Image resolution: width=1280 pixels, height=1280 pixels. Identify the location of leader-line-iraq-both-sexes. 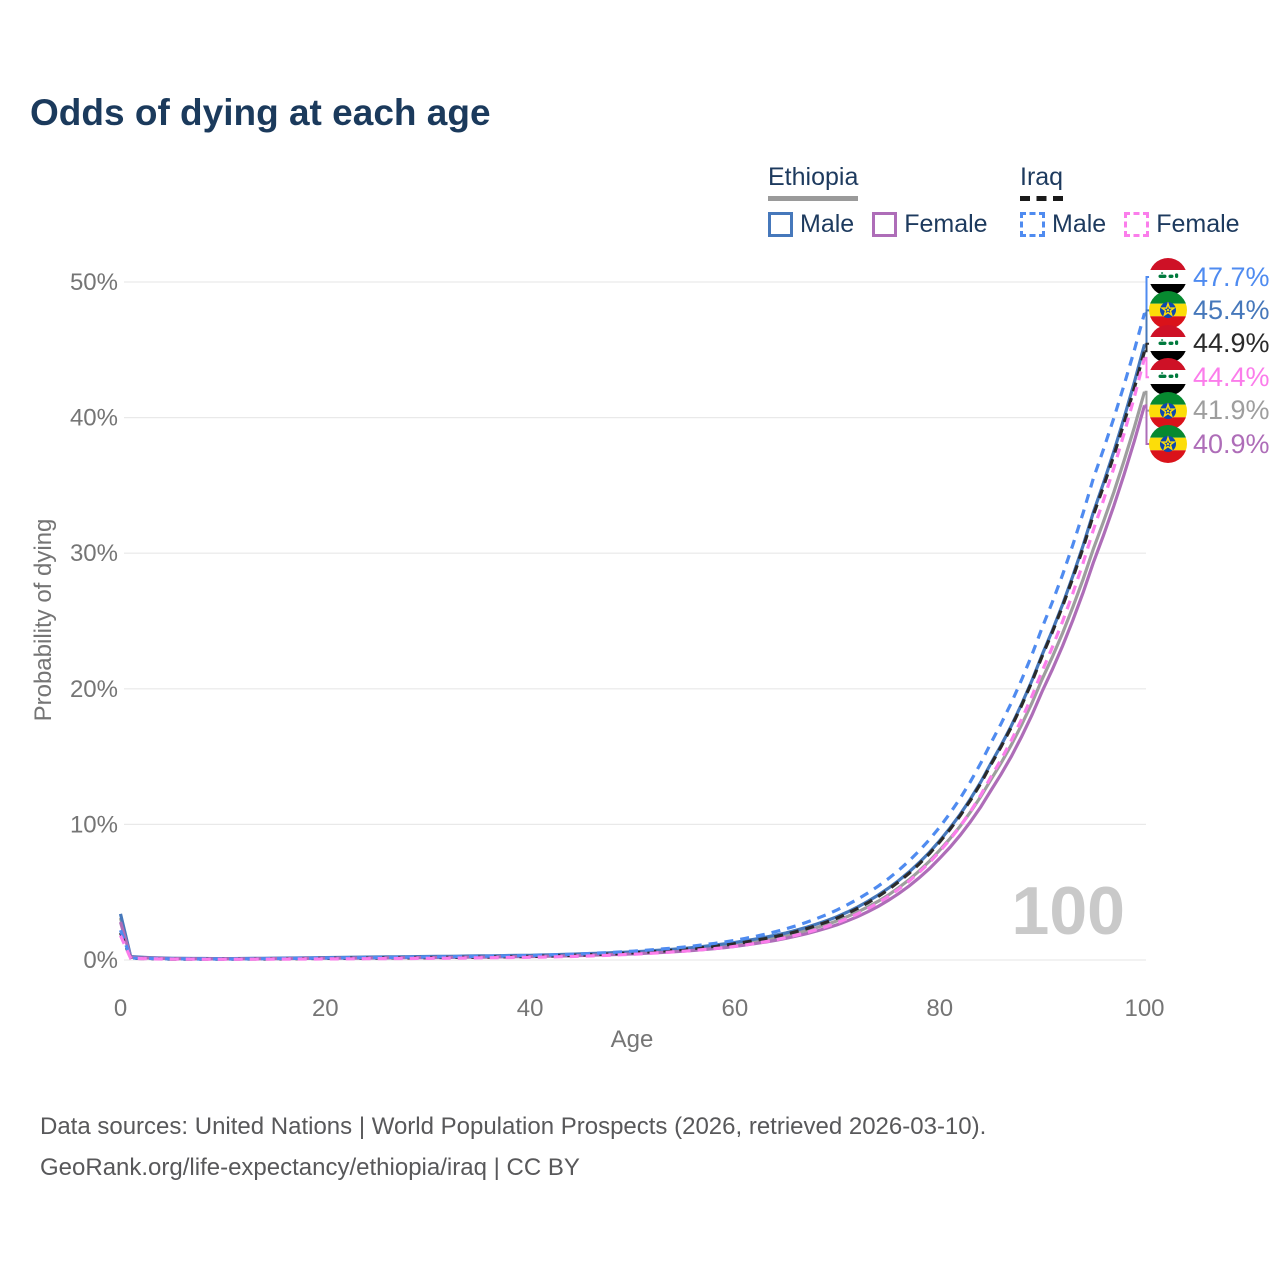
(1147, 347).